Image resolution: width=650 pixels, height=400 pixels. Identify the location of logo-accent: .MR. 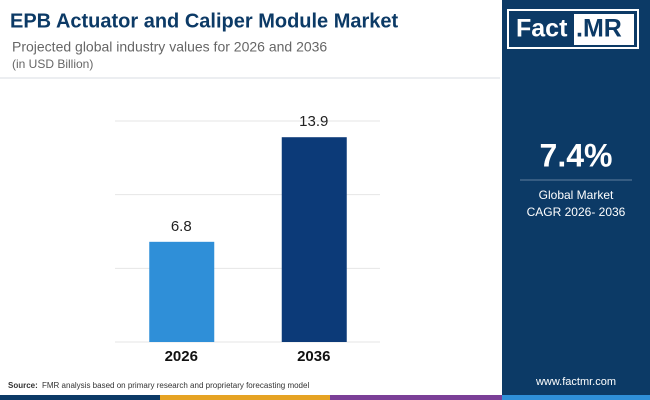
(599, 29).